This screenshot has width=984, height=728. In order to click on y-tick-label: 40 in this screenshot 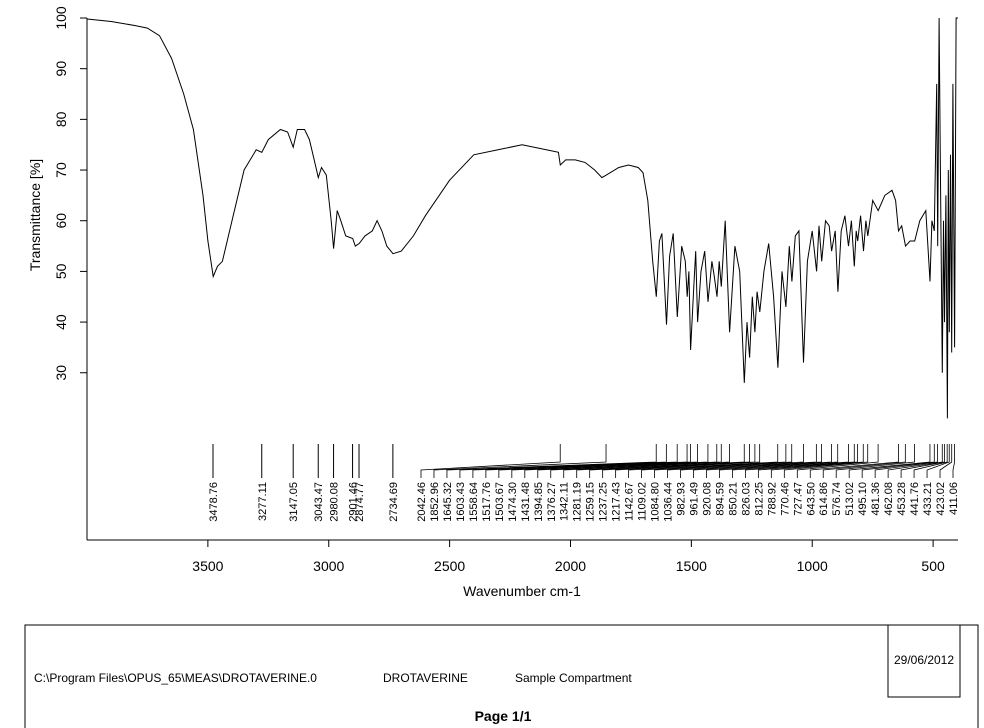, I will do `click(61, 322)`.